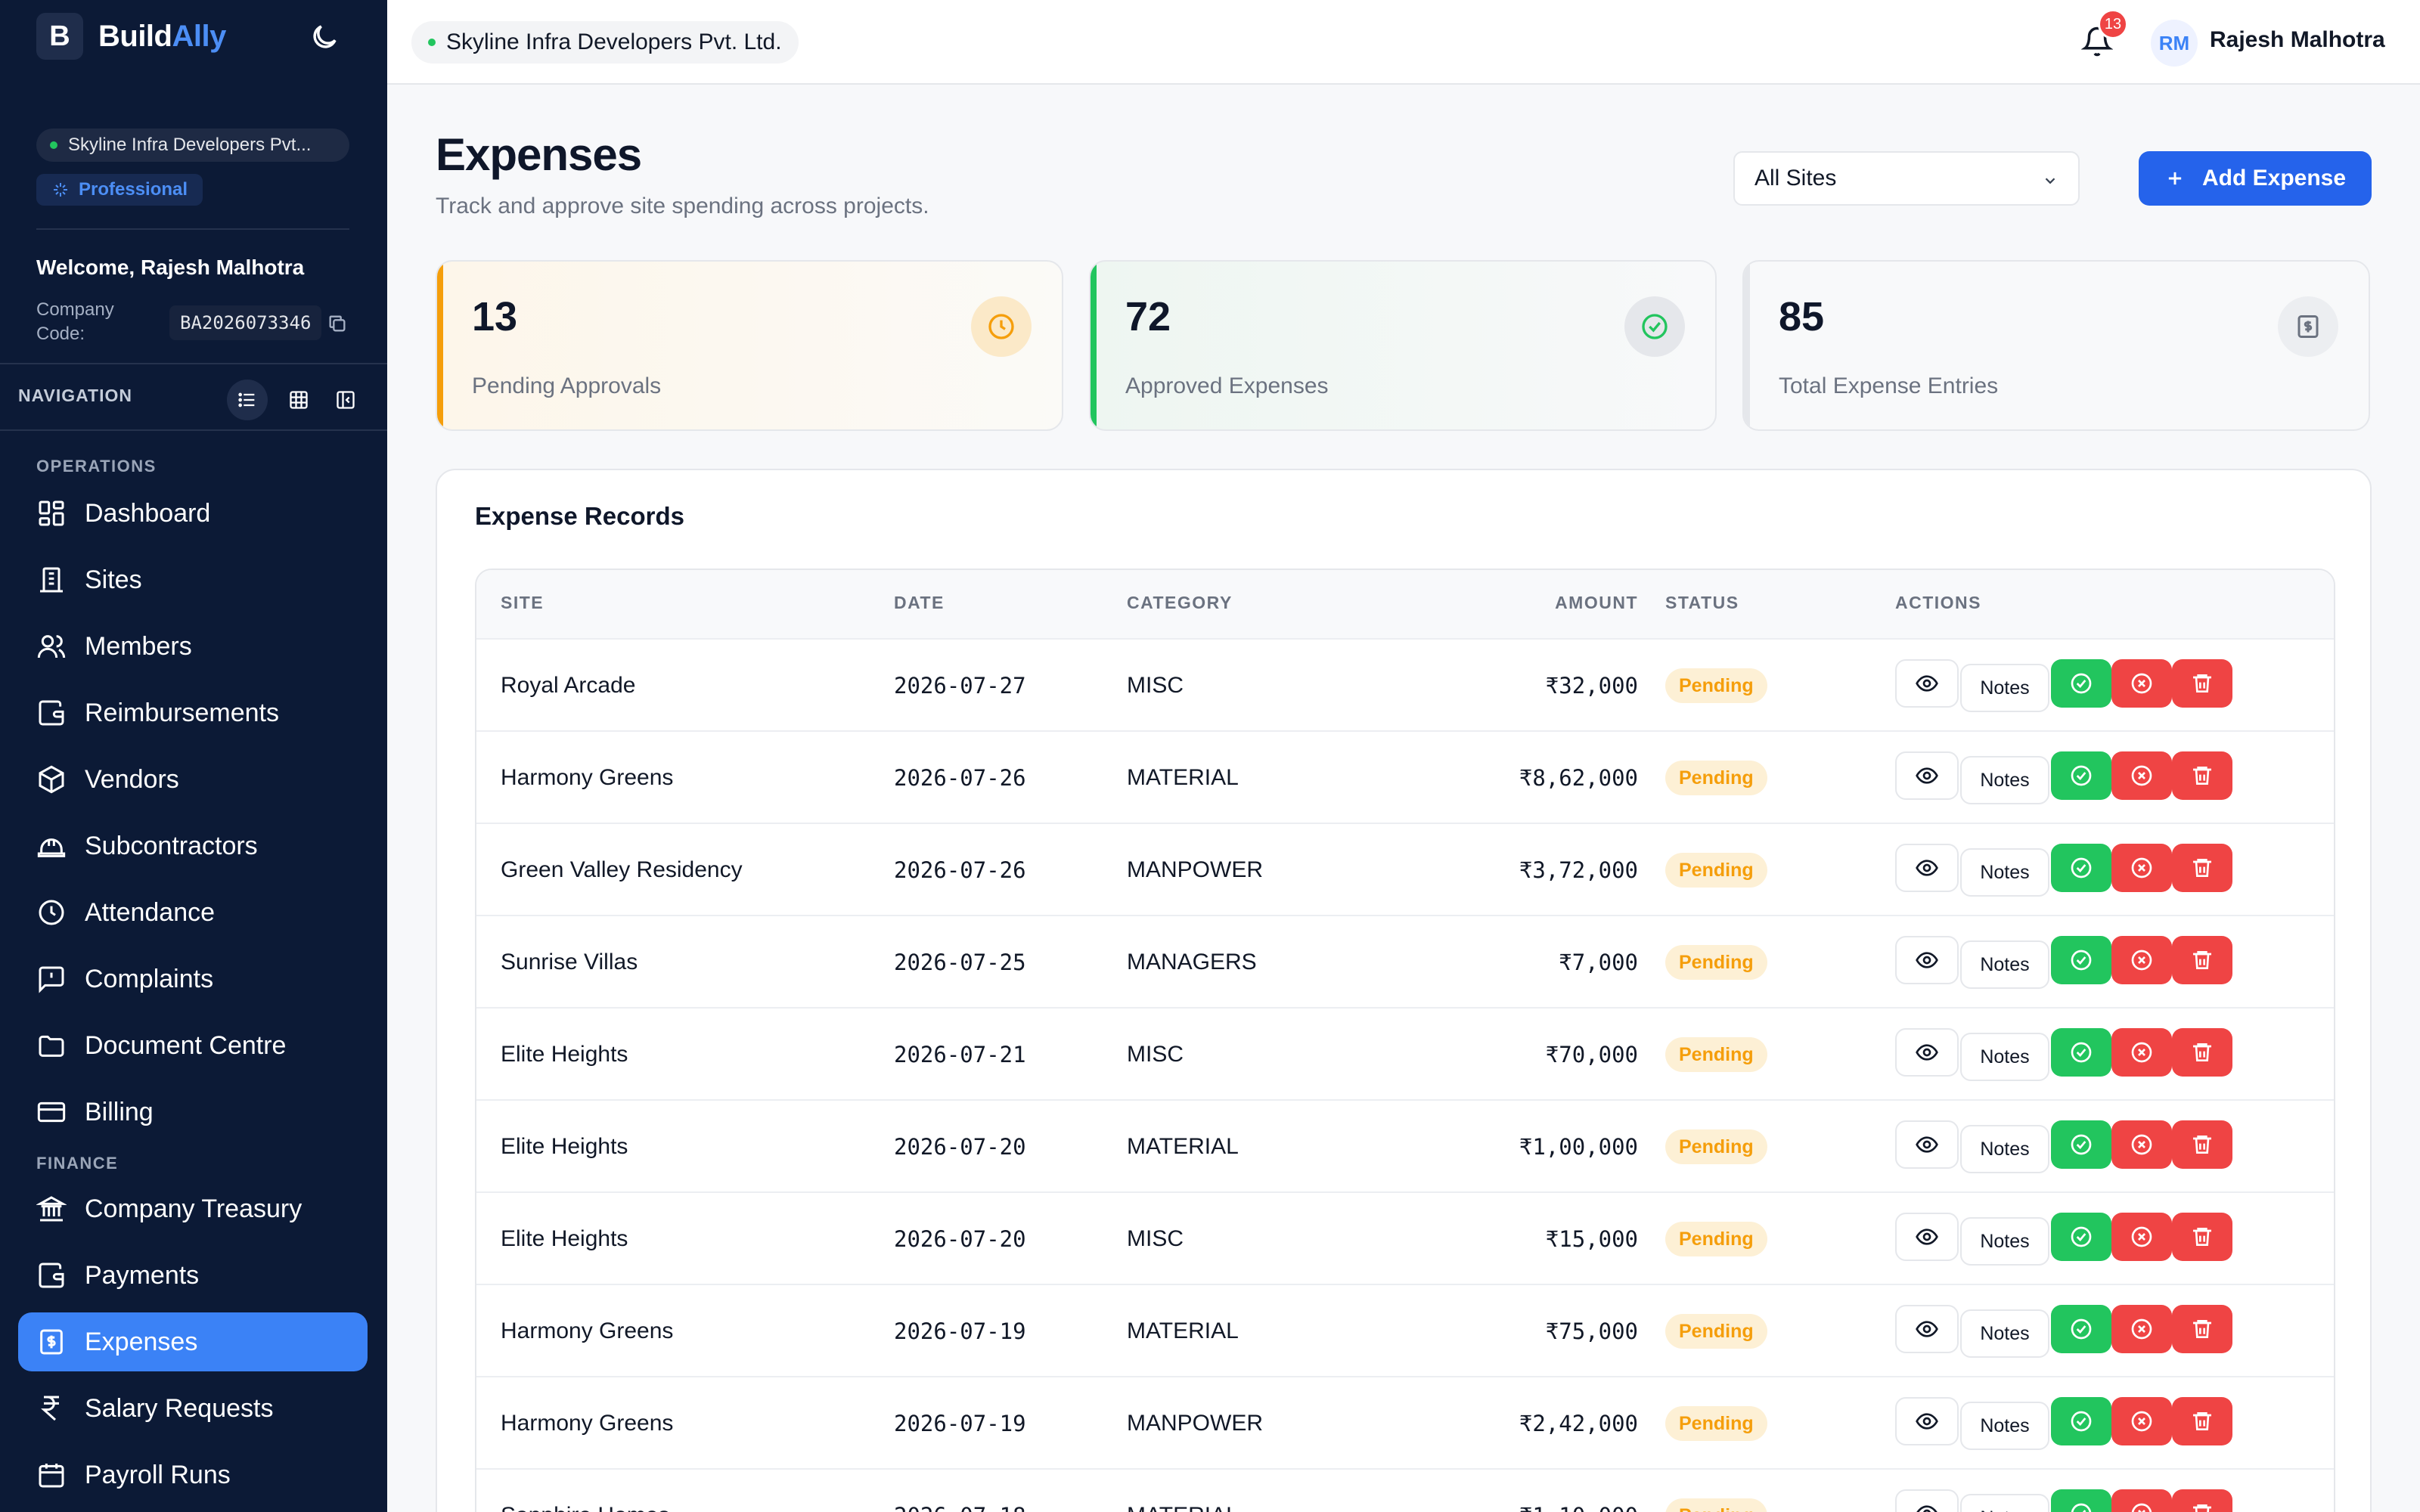  Describe the element at coordinates (2081, 1507) in the screenshot. I see `check-circle-icon` at that location.